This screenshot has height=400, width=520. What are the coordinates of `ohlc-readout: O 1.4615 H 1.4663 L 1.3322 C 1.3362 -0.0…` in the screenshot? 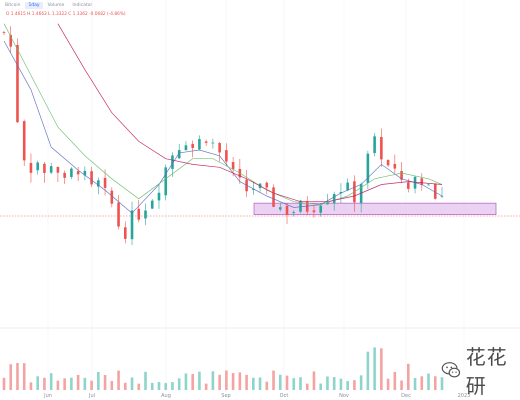 It's located at (66, 14).